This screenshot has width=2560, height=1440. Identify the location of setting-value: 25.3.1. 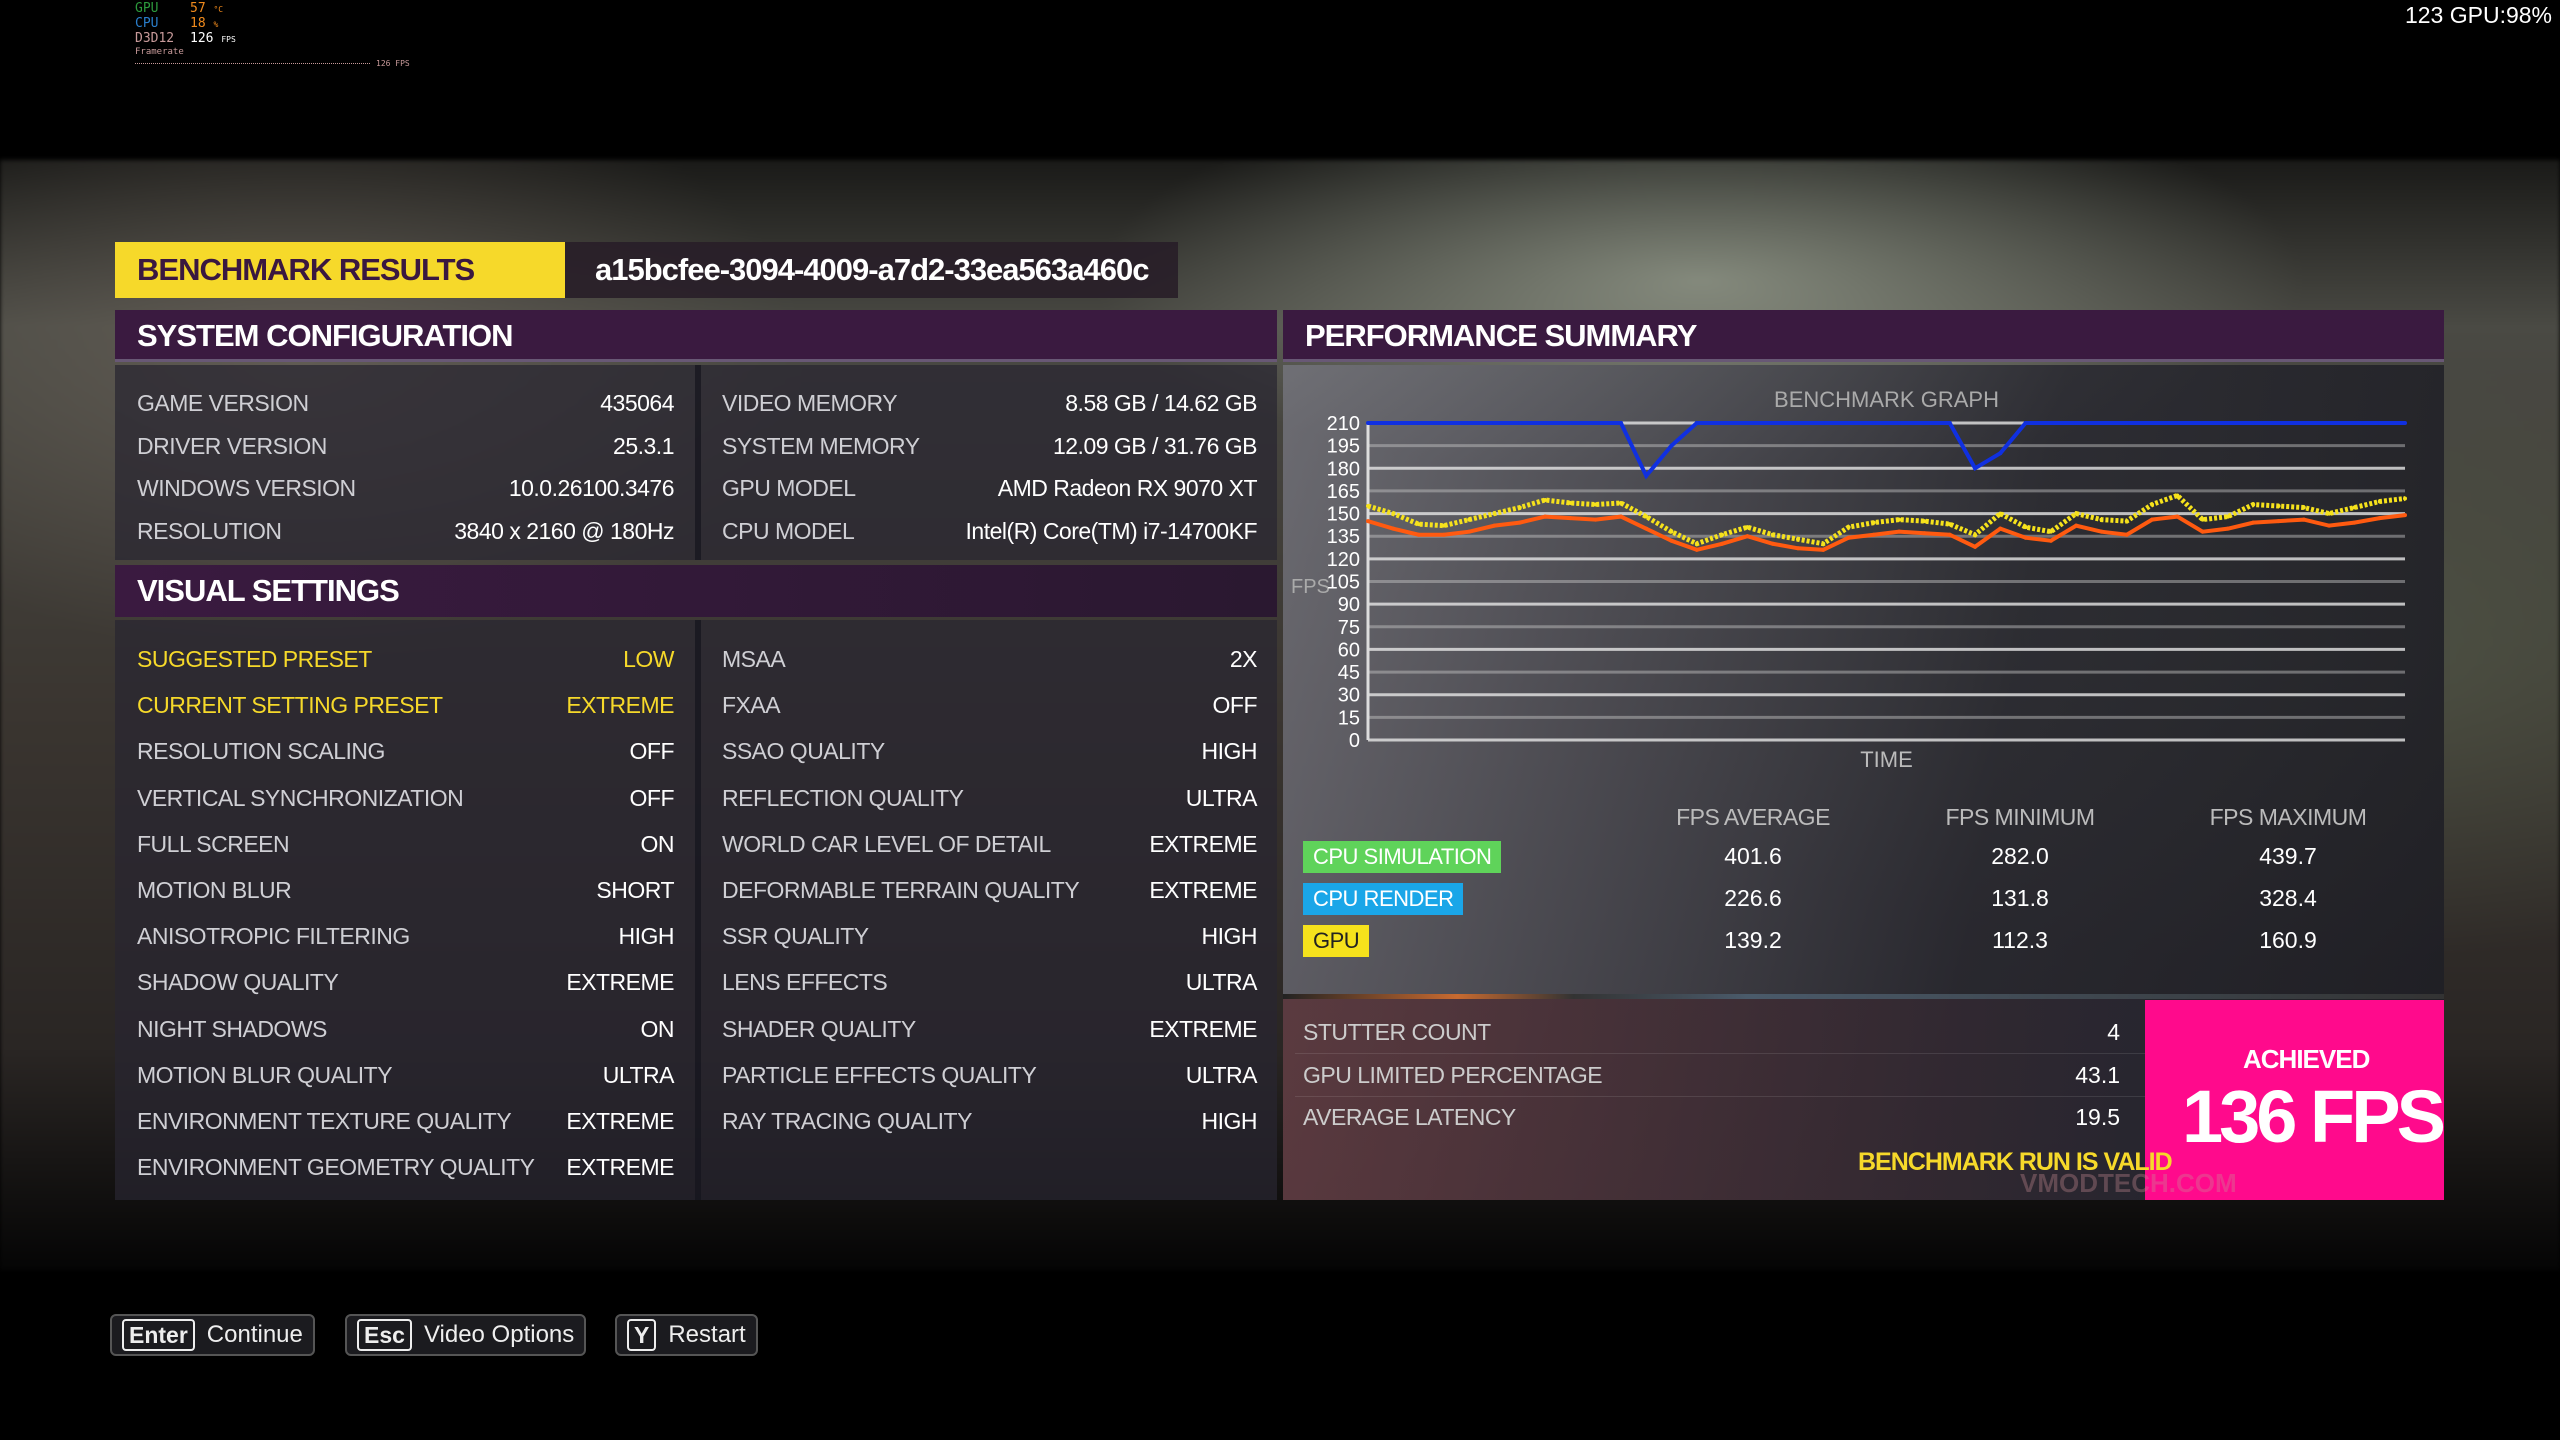
(643, 445).